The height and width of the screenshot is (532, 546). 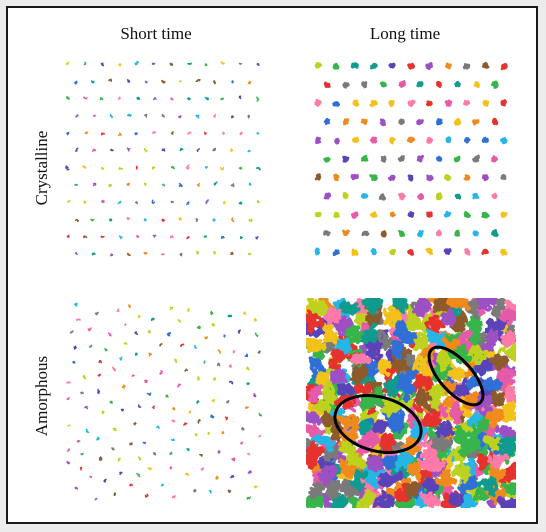 I want to click on trajectory-plot-crystalline-short, so click(x=163, y=158).